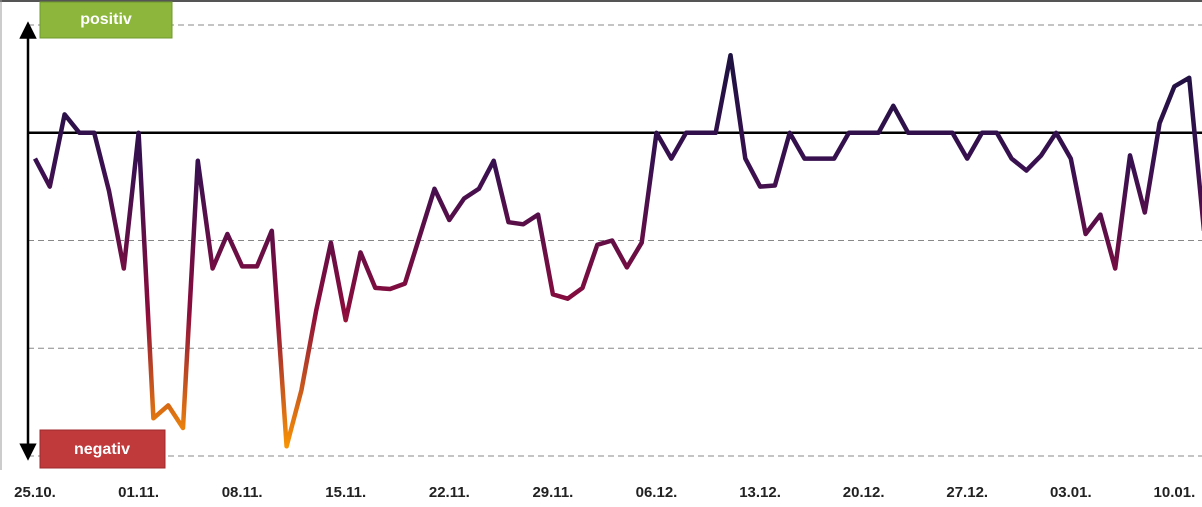 Image resolution: width=1202 pixels, height=507 pixels. What do you see at coordinates (760, 492) in the screenshot?
I see `x-tick-label: 13.12.` at bounding box center [760, 492].